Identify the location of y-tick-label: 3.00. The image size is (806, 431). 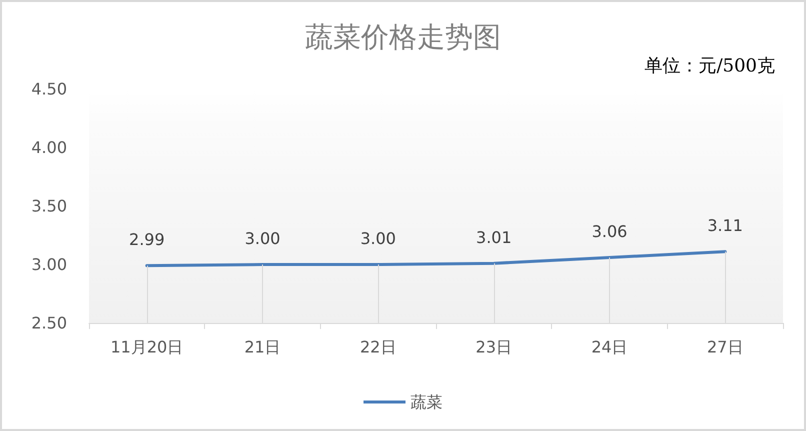
(49, 264).